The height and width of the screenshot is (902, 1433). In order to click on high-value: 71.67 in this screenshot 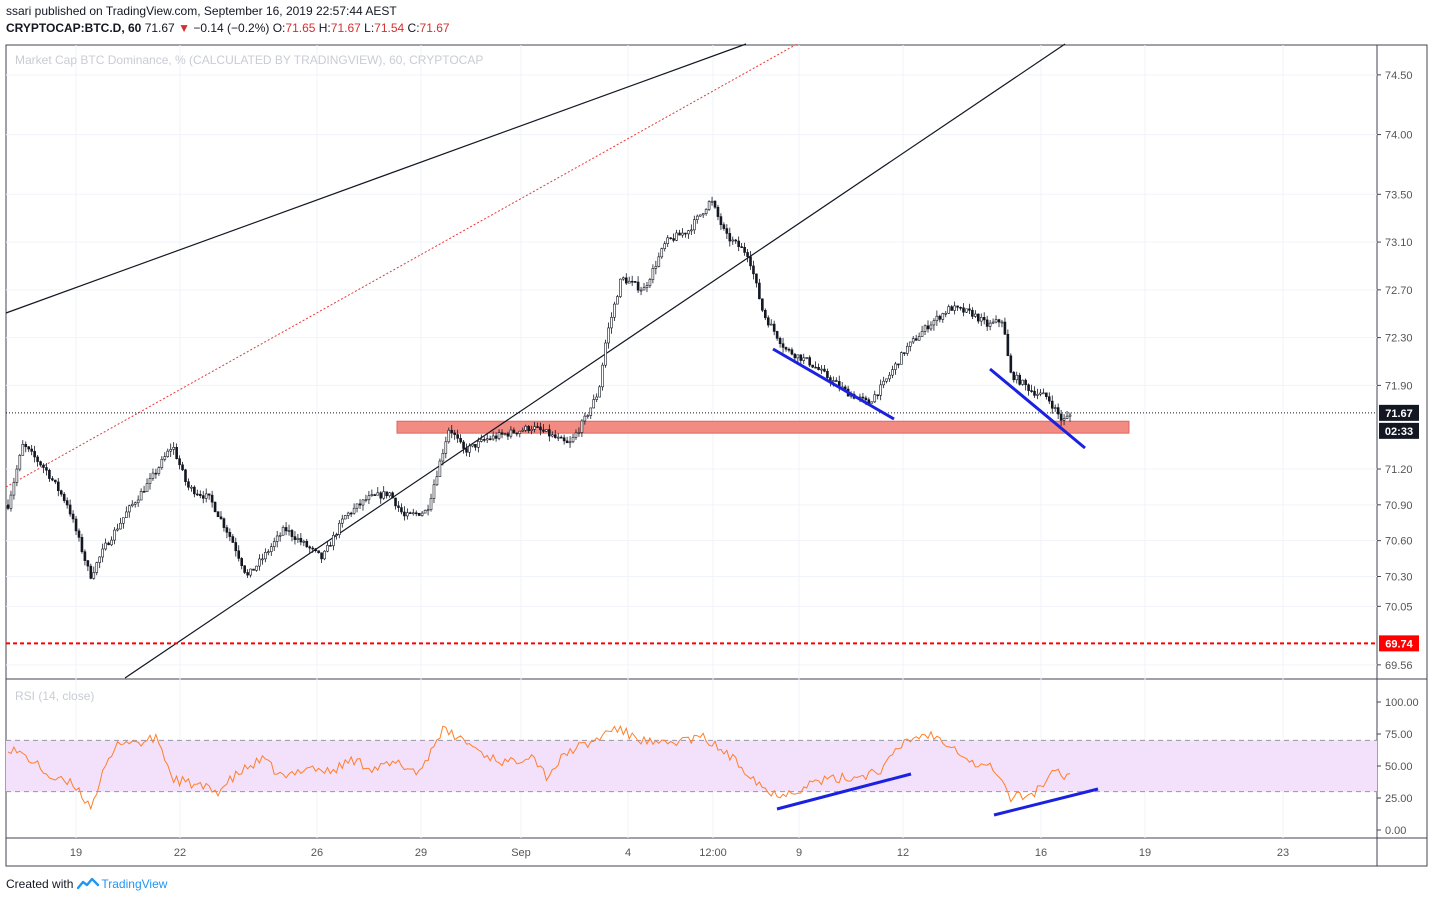, I will do `click(345, 28)`.